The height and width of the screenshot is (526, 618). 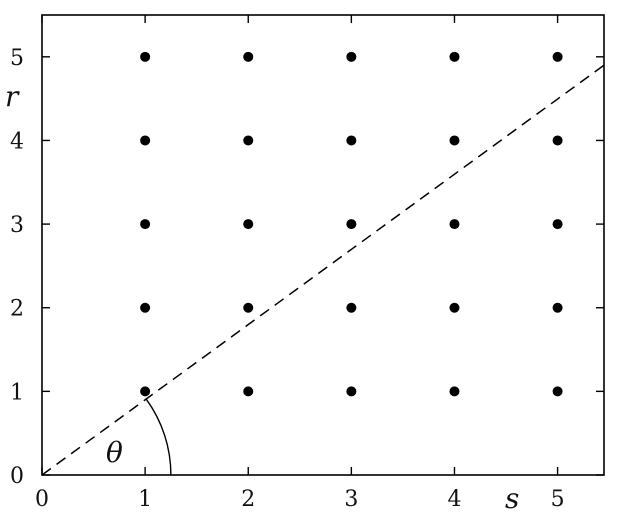 What do you see at coordinates (158, 437) in the screenshot?
I see `angle-arc` at bounding box center [158, 437].